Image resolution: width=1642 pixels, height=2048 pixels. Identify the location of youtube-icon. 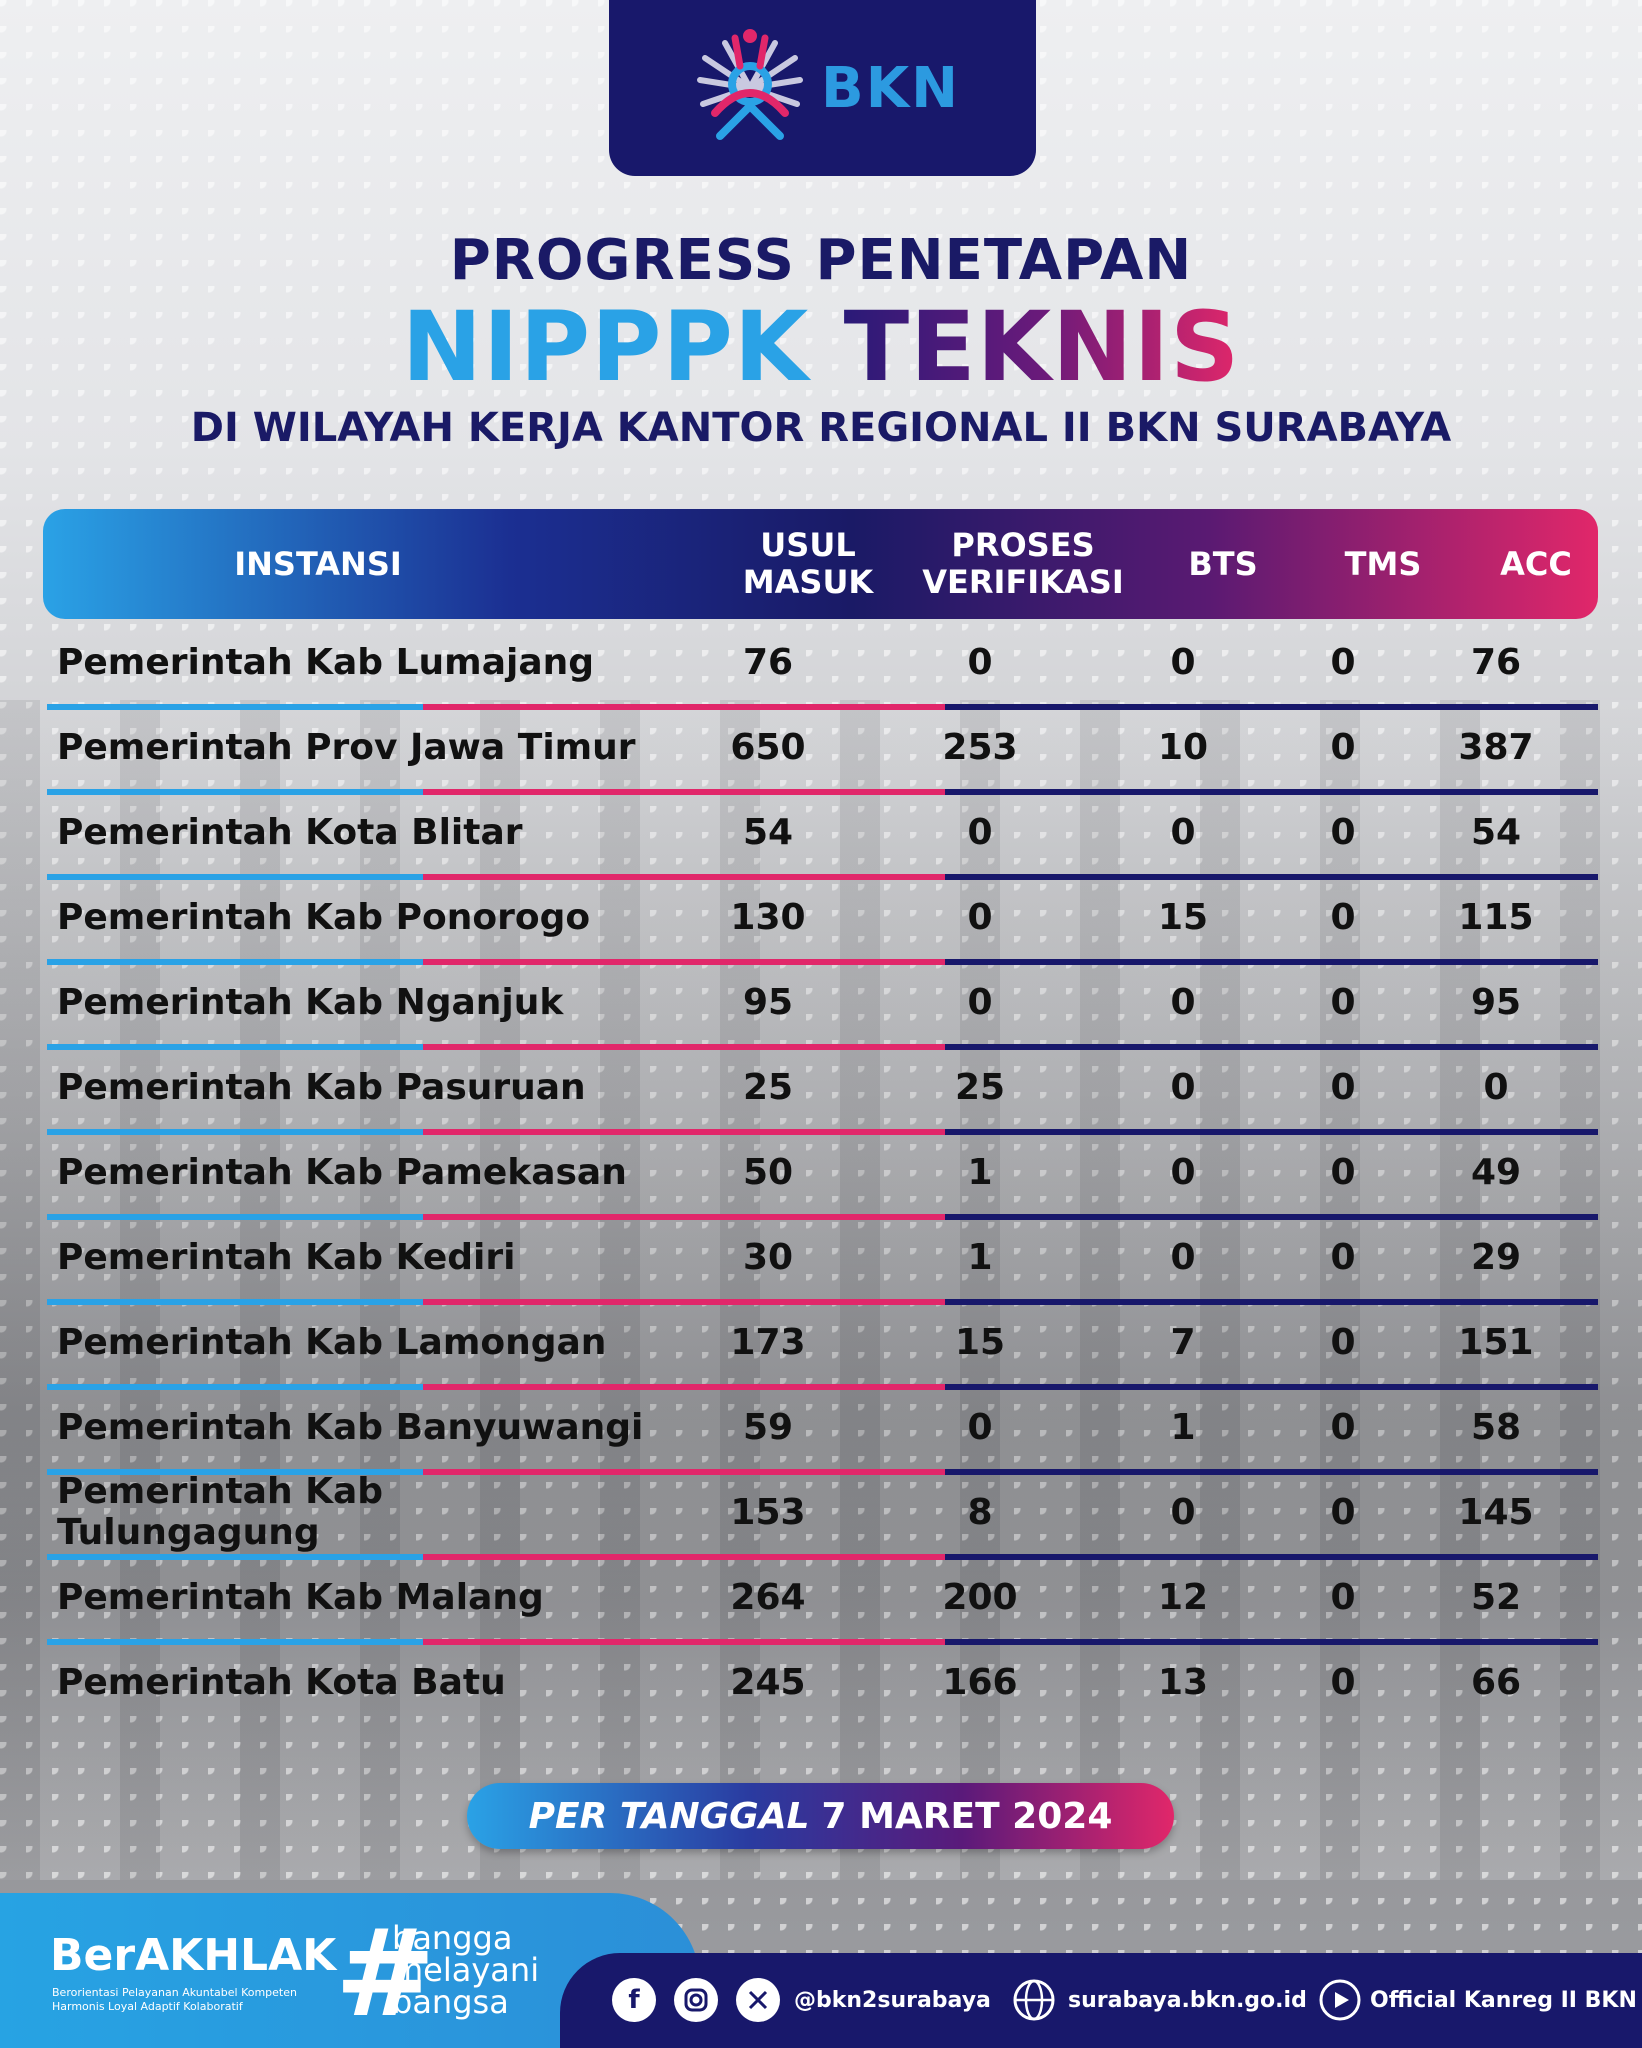
(1340, 2000).